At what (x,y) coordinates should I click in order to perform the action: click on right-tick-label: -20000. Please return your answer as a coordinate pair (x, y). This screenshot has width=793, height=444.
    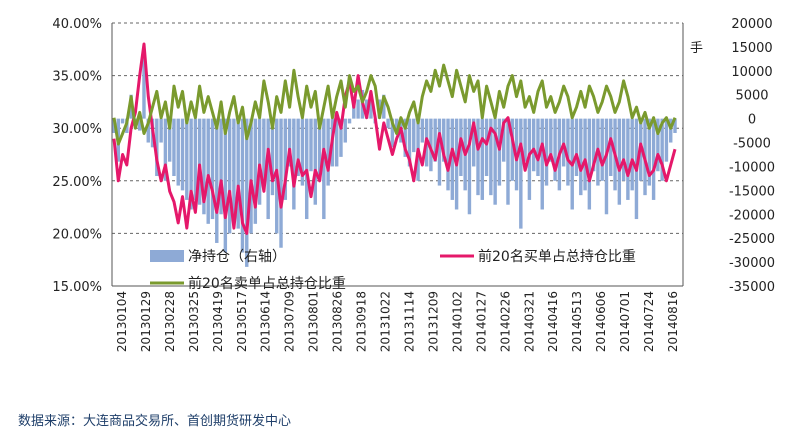
    Looking at the image, I should click on (752, 215).